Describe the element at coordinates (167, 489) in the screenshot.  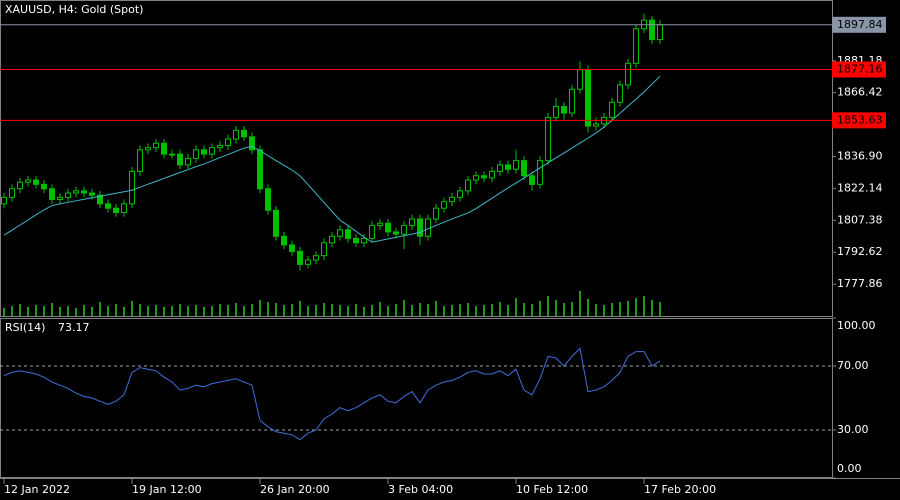
I see `x-tick-label: 19 Jan 12:00` at that location.